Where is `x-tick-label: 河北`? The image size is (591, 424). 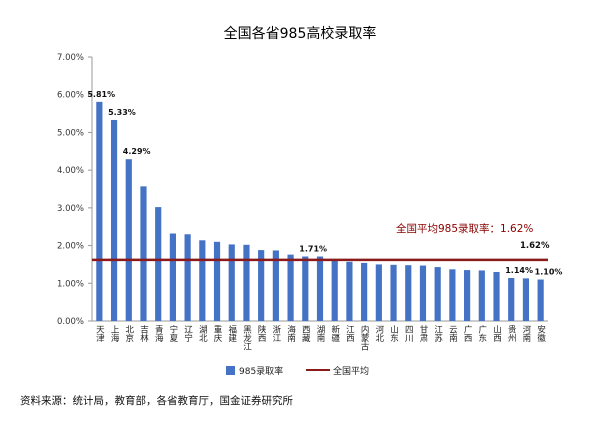 x-tick-label: 河北 is located at coordinates (379, 333).